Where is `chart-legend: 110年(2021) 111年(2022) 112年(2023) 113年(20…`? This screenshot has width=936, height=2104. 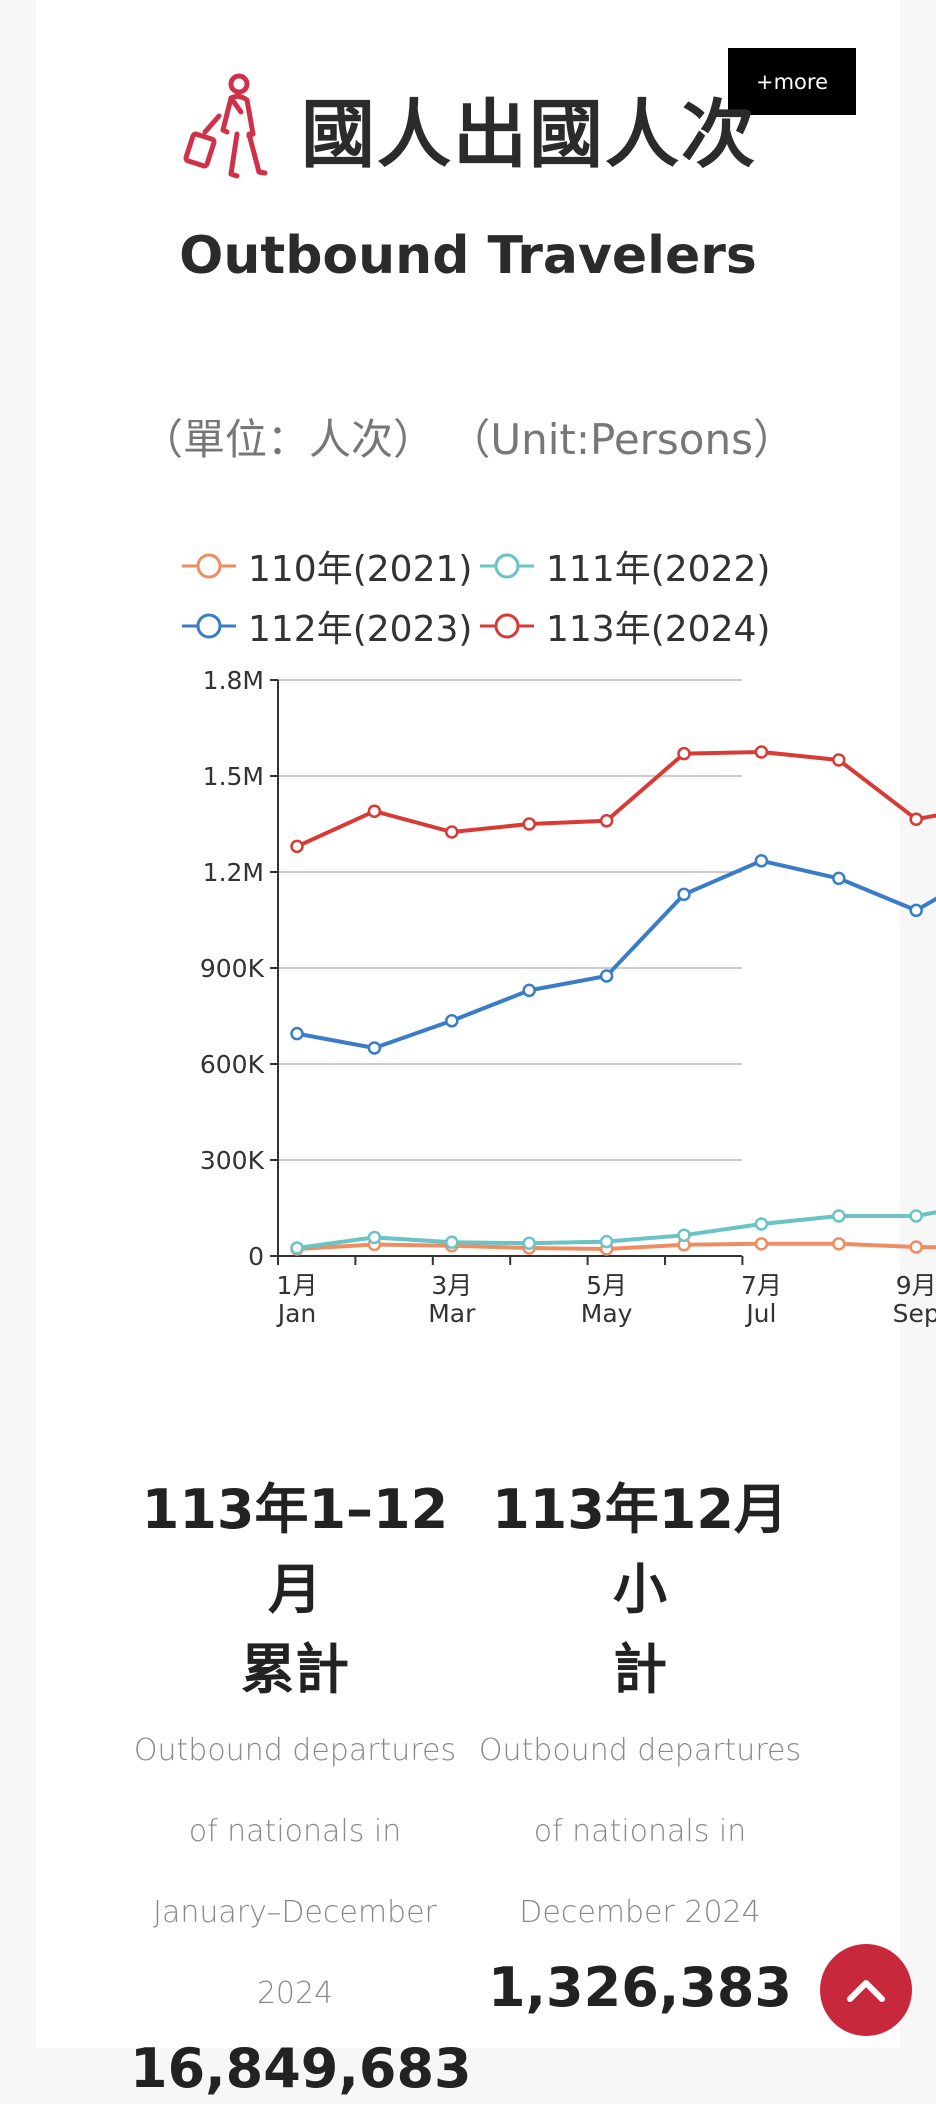 chart-legend: 110年(2021) 111年(2022) 112年(2023) 113年(20… is located at coordinates (480, 600).